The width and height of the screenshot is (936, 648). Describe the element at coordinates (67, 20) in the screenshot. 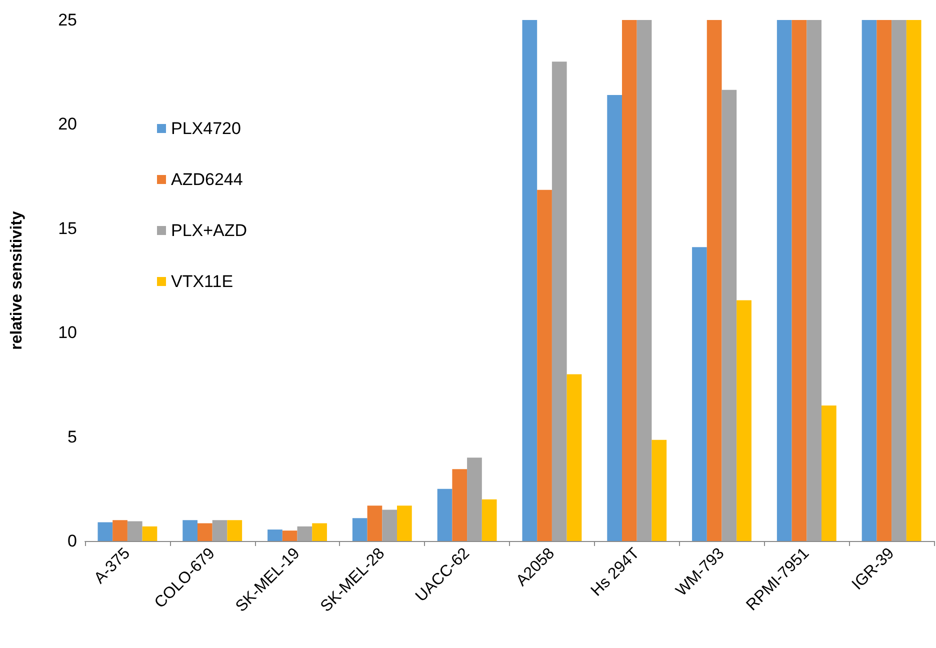

I see `y-tick-label: 25` at that location.